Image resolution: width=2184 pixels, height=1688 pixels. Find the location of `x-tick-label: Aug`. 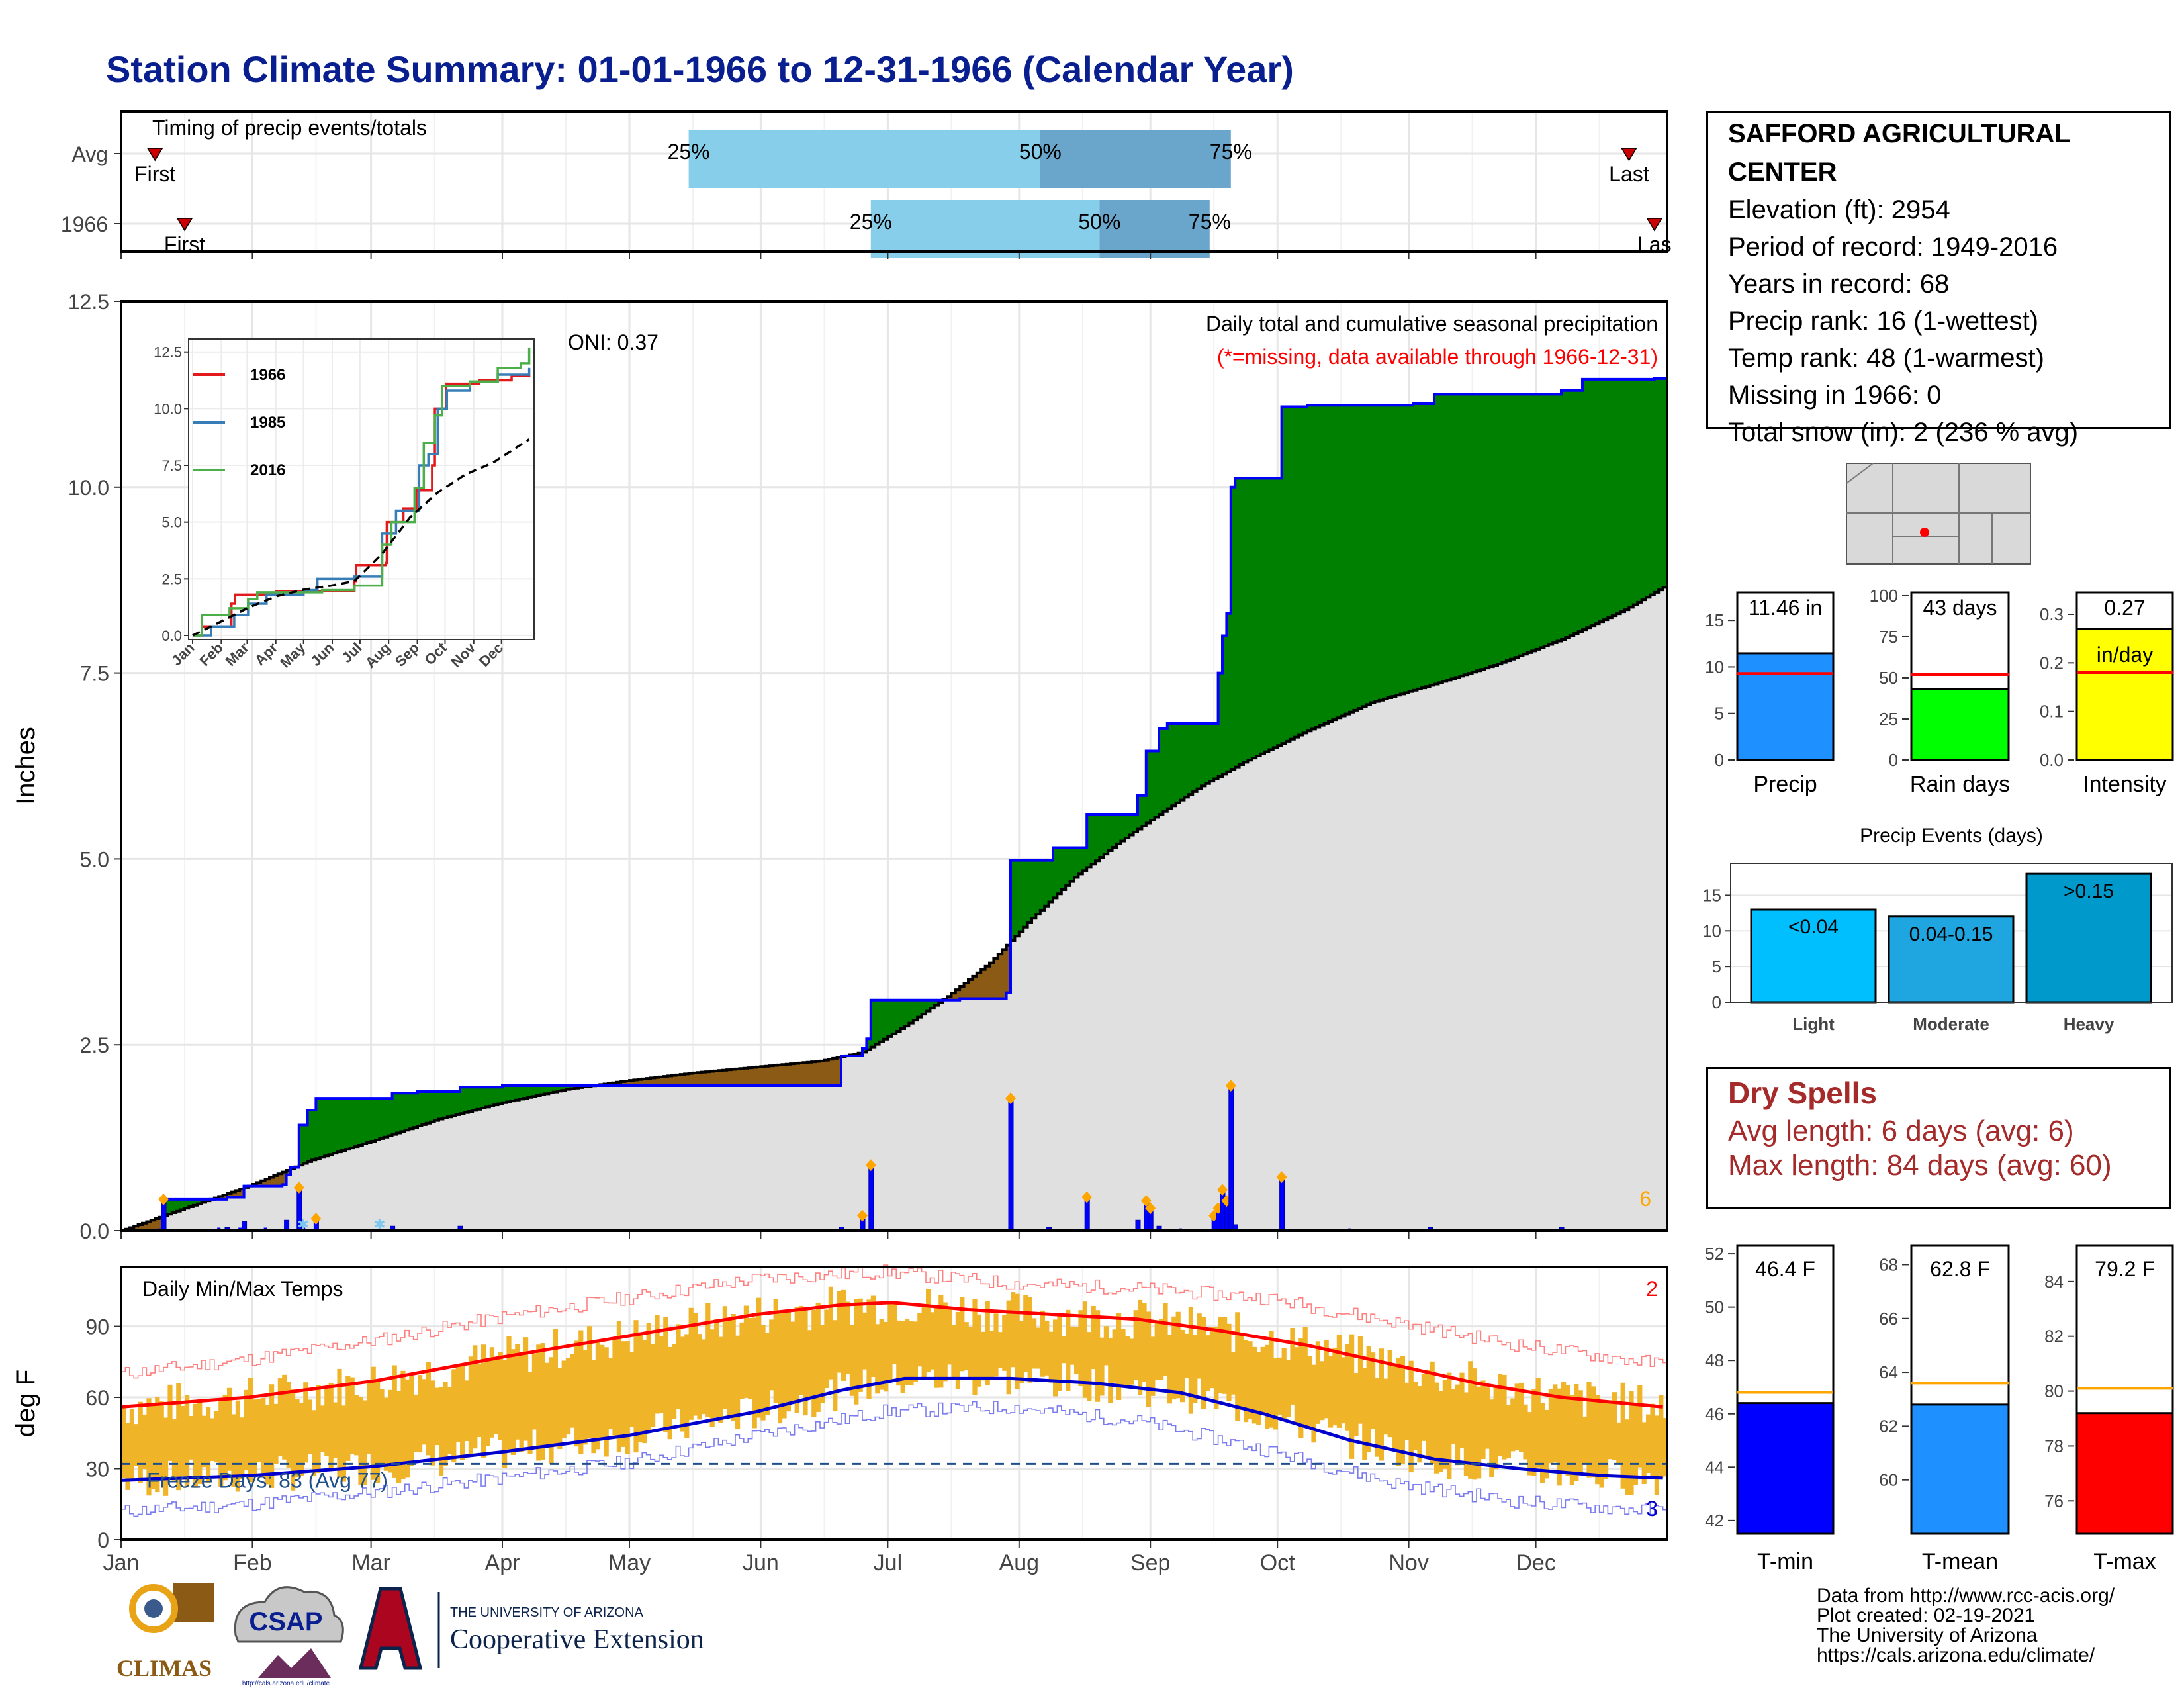

x-tick-label: Aug is located at coordinates (1020, 1562).